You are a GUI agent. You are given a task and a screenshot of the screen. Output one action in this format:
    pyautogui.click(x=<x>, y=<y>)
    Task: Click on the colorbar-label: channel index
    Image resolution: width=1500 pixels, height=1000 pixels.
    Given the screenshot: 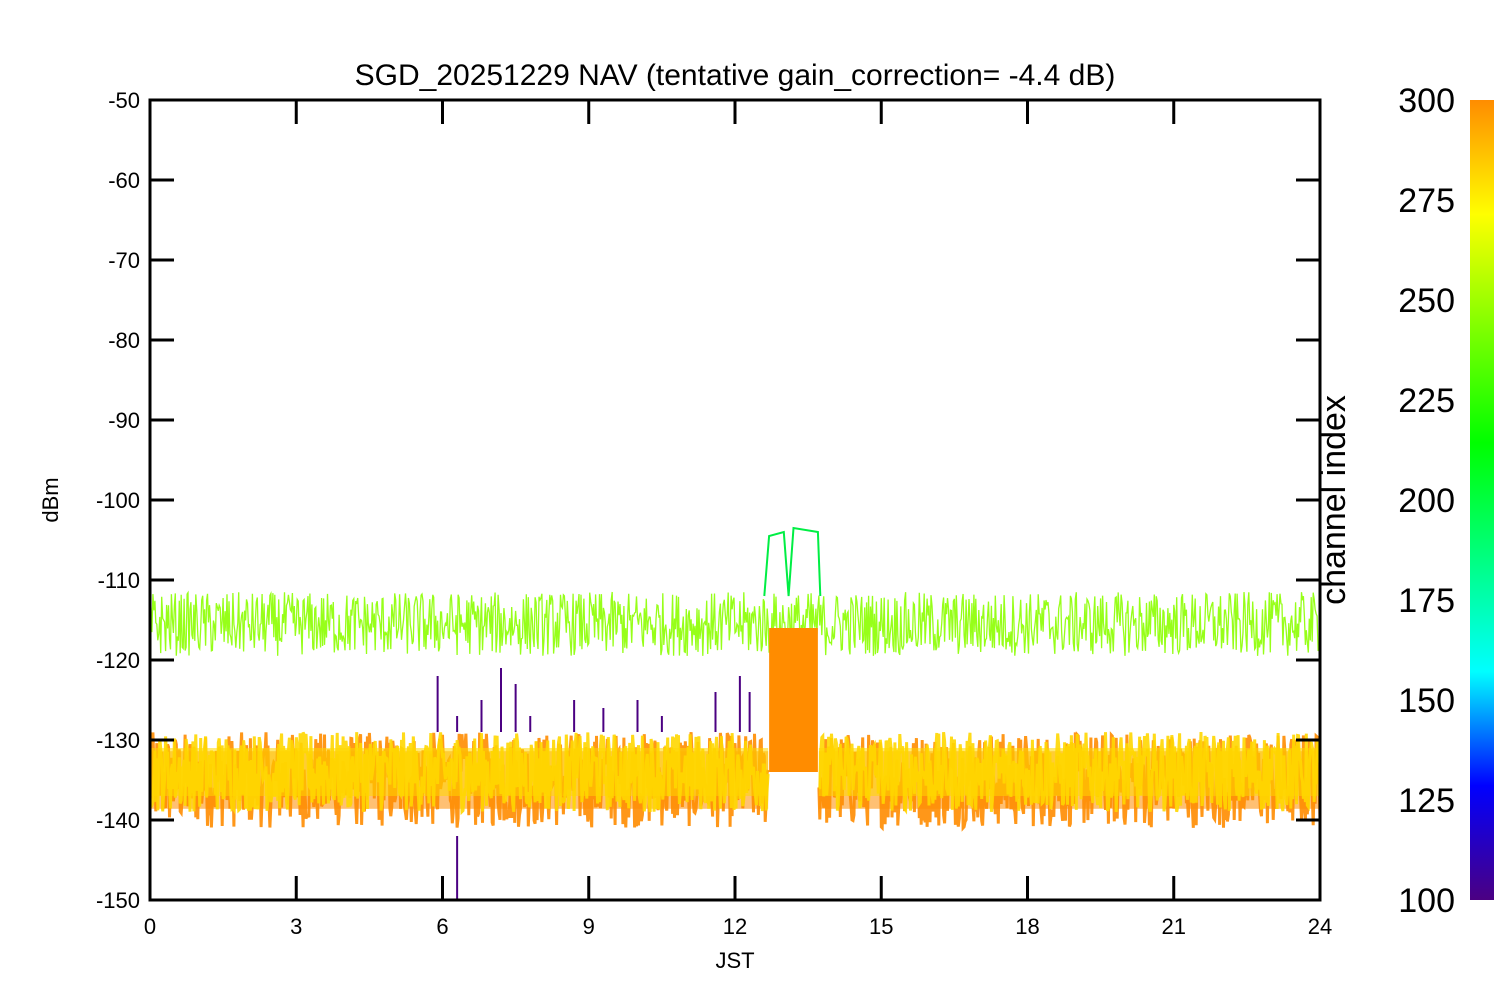 What is the action you would take?
    pyautogui.click(x=1334, y=500)
    